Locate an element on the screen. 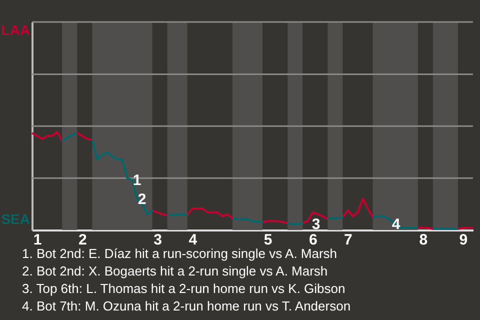 The width and height of the screenshot is (480, 320). x-tick-label: 7 is located at coordinates (348, 240).